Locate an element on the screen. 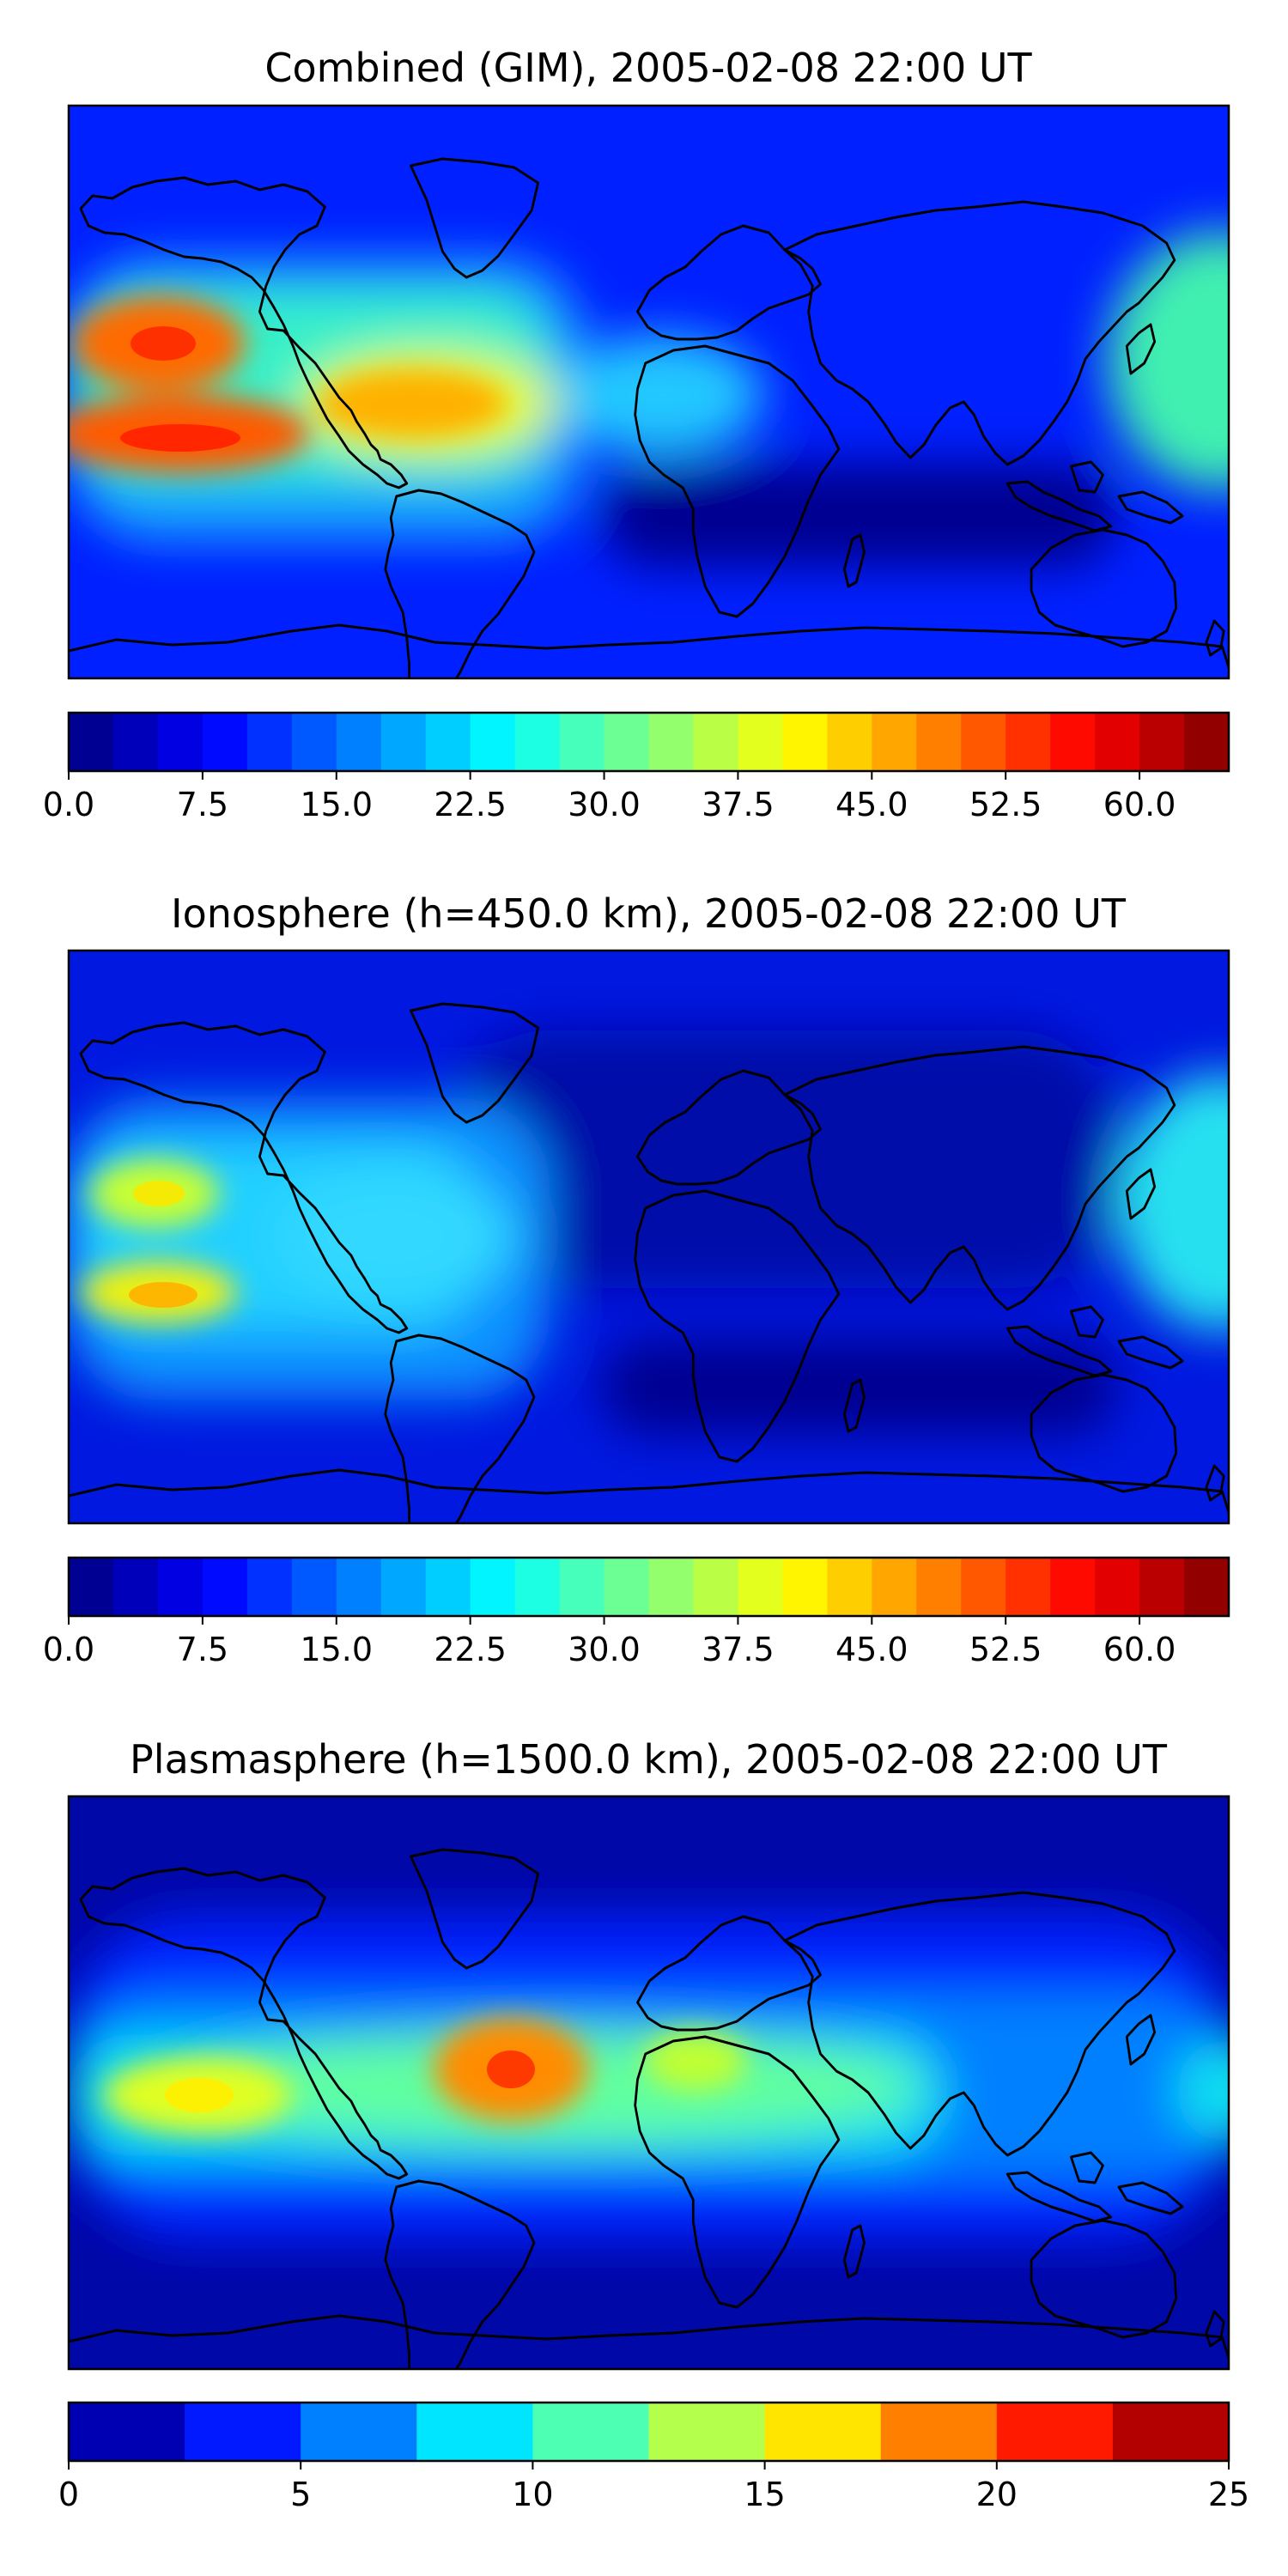  tec-core-pacific is located at coordinates (199, 2095).